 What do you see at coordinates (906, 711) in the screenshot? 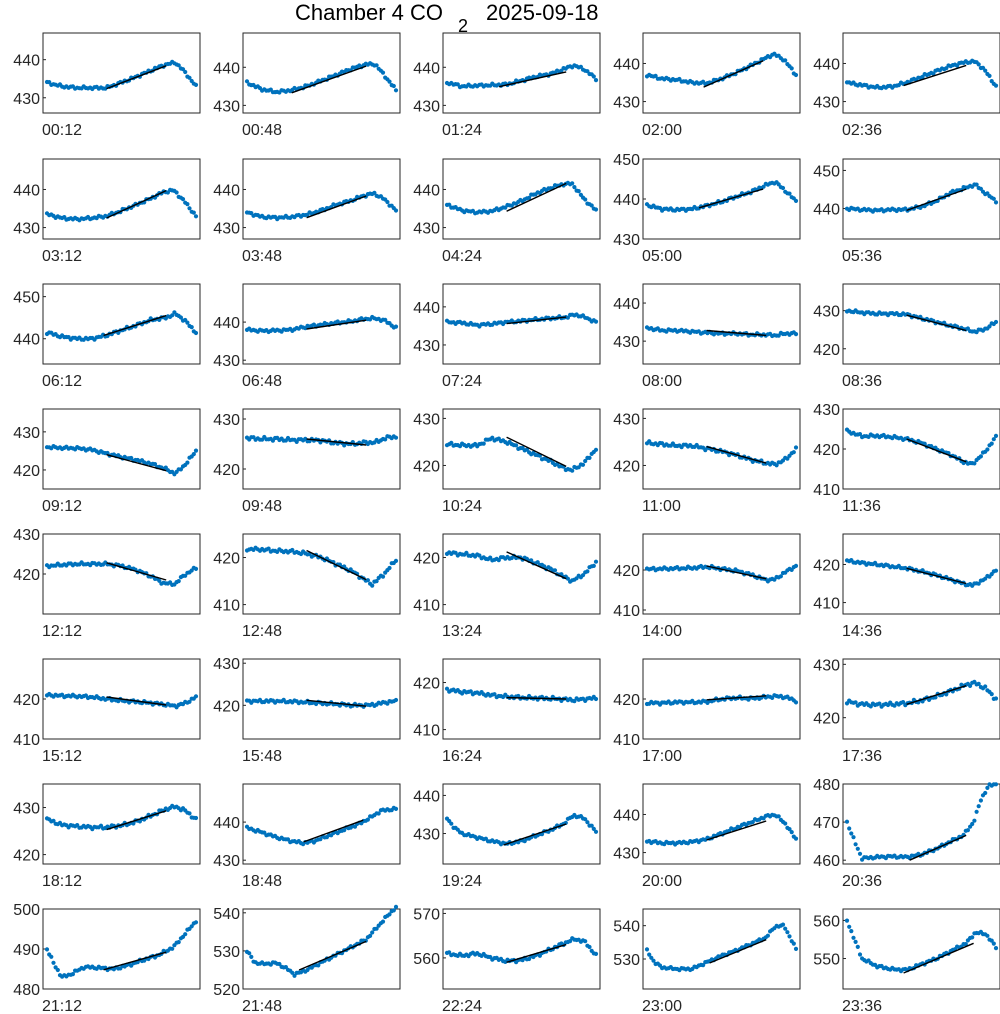
I see `panel-1736: 420 430 17:36` at bounding box center [906, 711].